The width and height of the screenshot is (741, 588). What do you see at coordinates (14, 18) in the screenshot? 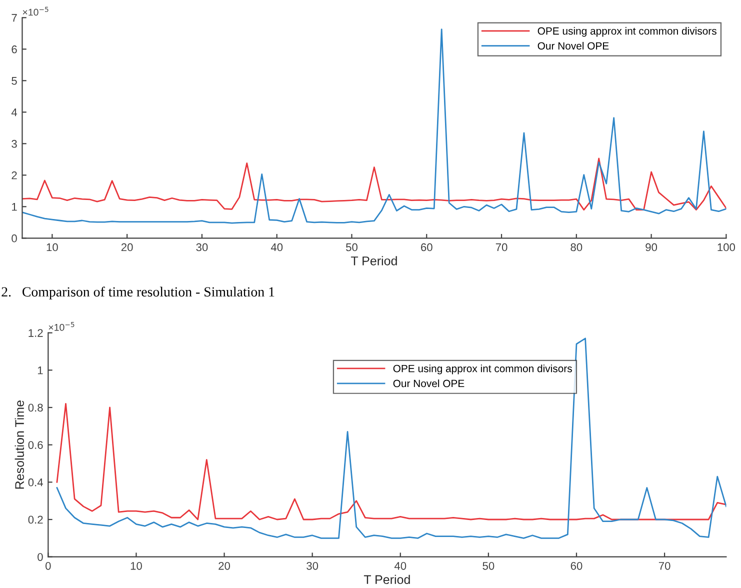
I see `y-tick-label: 7` at bounding box center [14, 18].